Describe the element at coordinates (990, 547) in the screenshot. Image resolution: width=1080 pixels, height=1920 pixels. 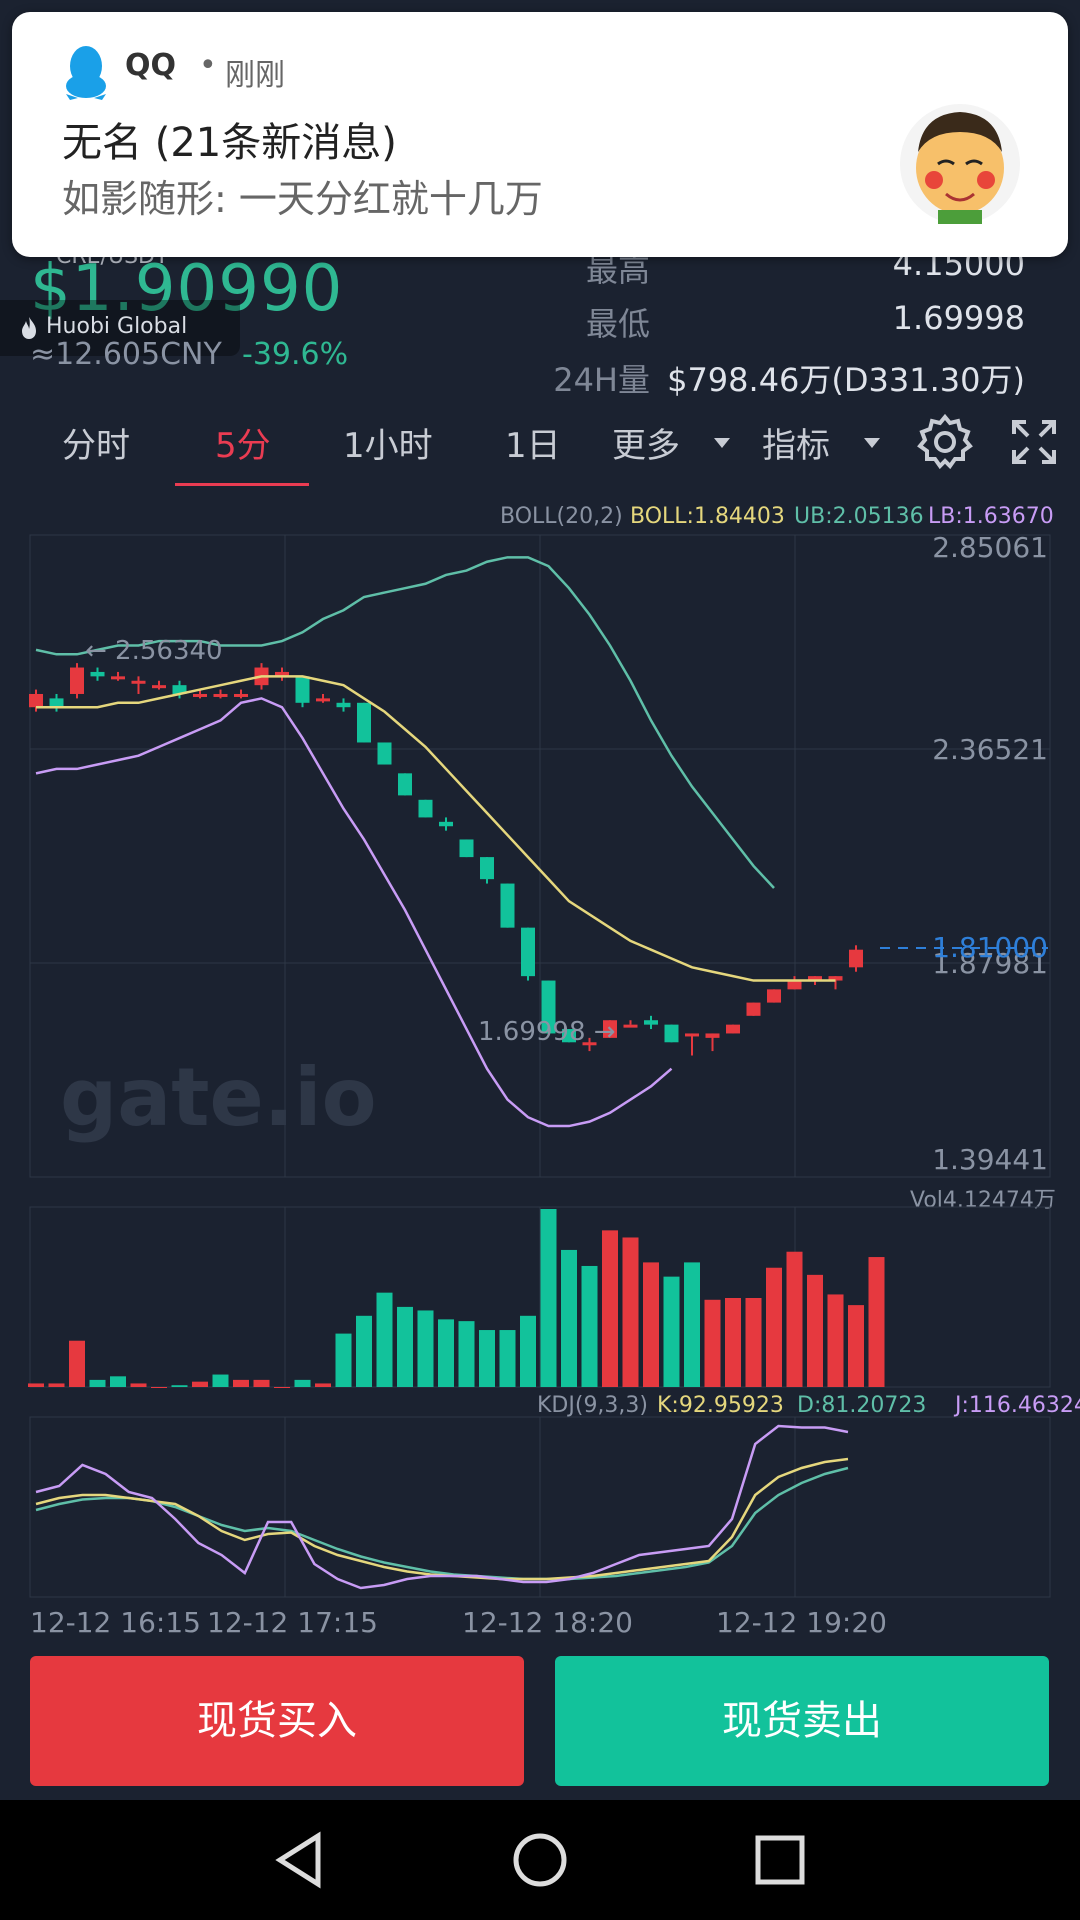
I see `y-tick-label: 2.85061` at that location.